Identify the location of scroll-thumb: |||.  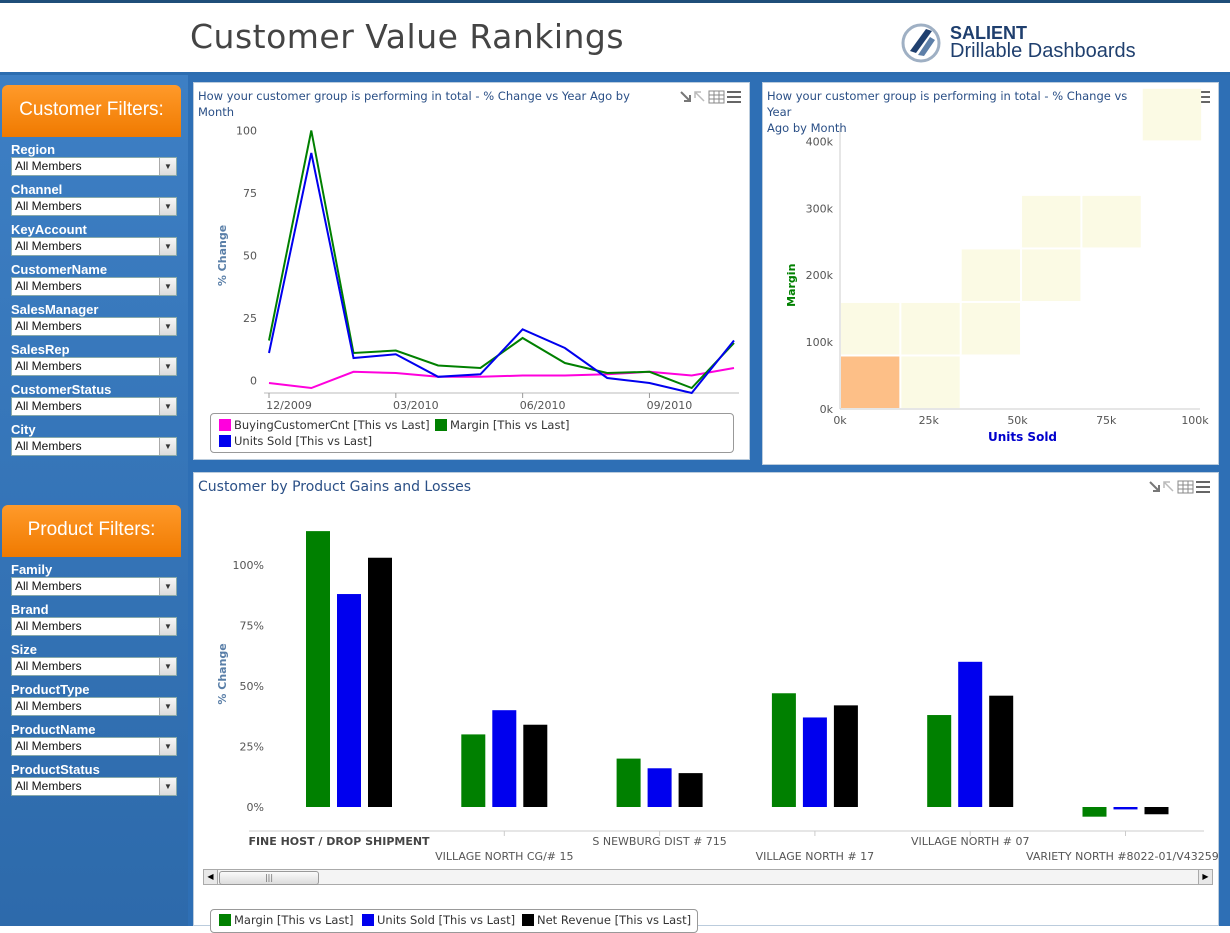
(269, 878).